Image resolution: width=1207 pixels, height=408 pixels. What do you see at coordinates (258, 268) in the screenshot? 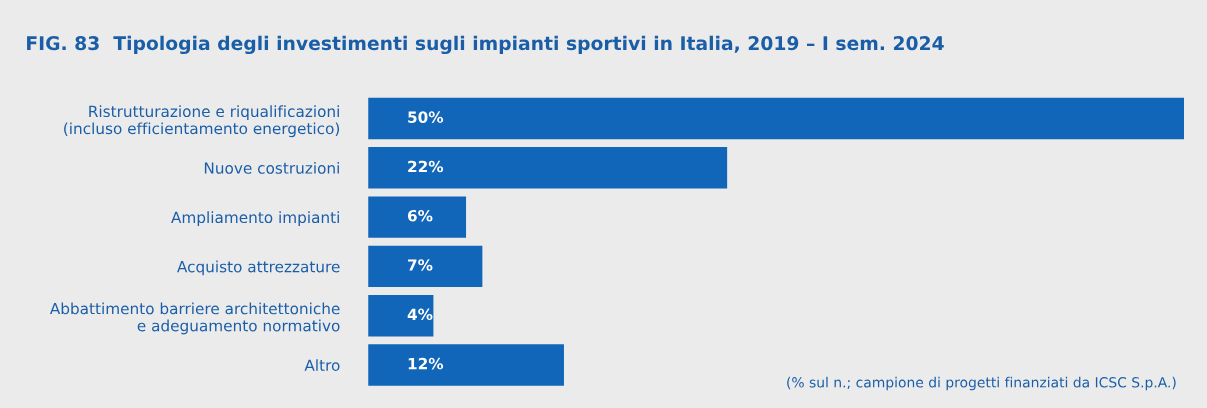
I see `y-tick-label: Acquisto attrezzature` at bounding box center [258, 268].